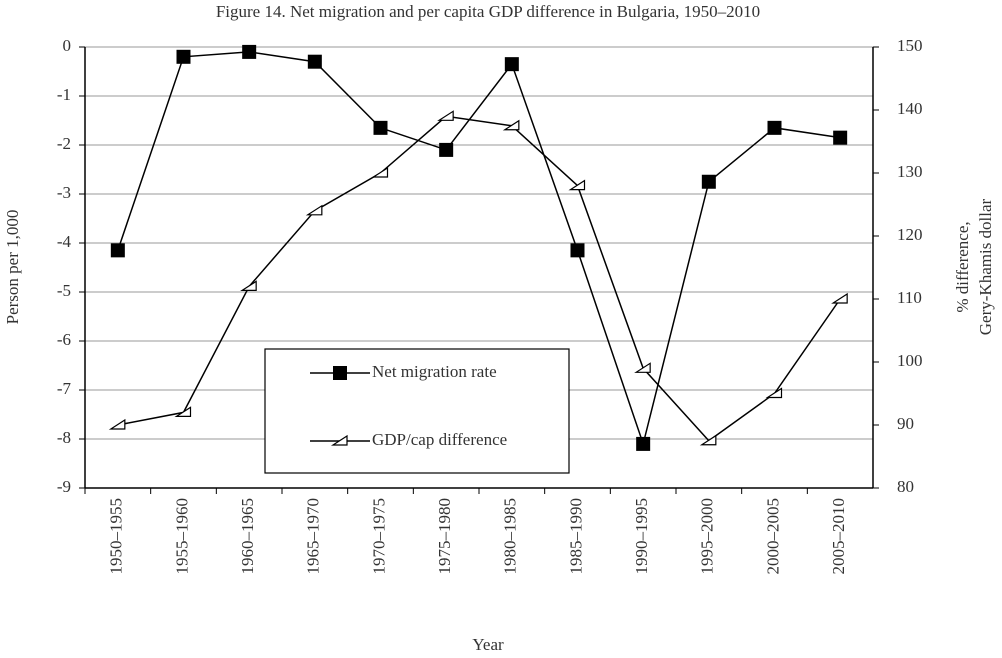 The width and height of the screenshot is (1002, 658). What do you see at coordinates (910, 360) in the screenshot?
I see `y2-tick-label: 100` at bounding box center [910, 360].